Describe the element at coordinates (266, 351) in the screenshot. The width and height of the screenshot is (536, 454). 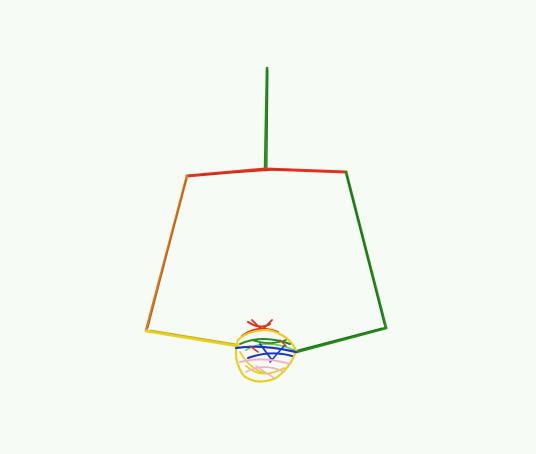
I see `bottom-knot` at that location.